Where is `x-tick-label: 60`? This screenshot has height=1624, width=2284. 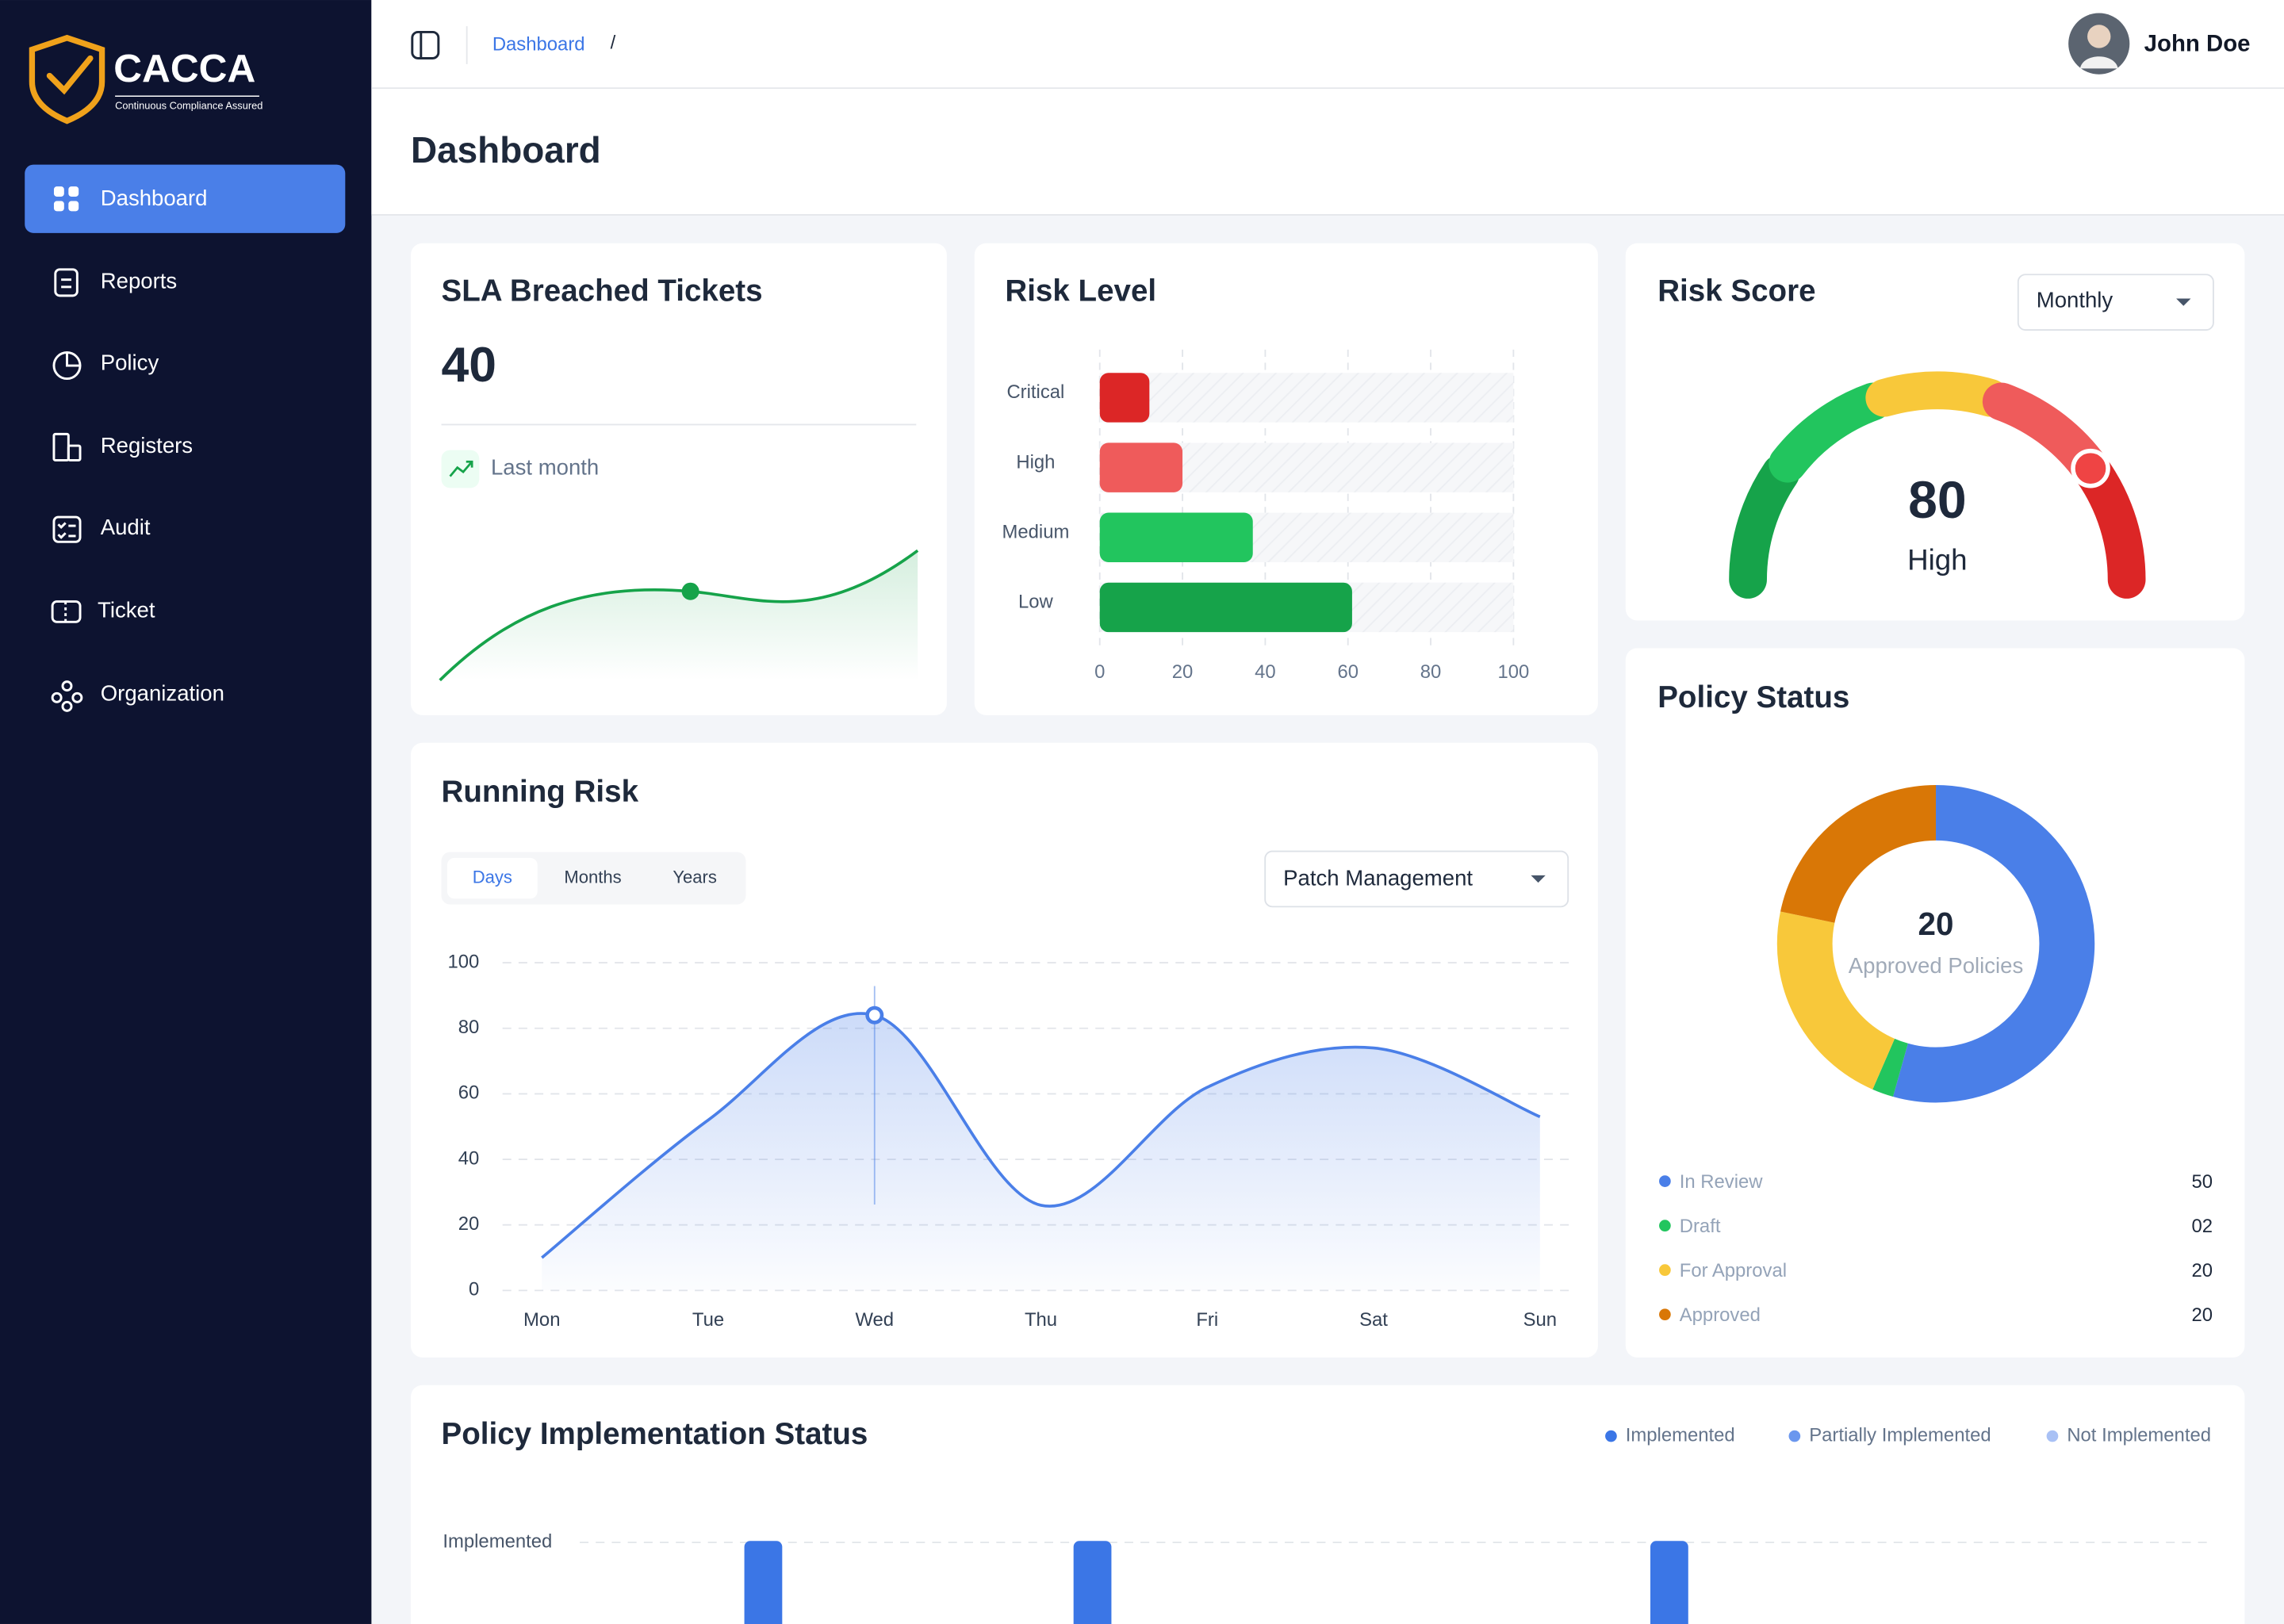 x-tick-label: 60 is located at coordinates (1348, 672).